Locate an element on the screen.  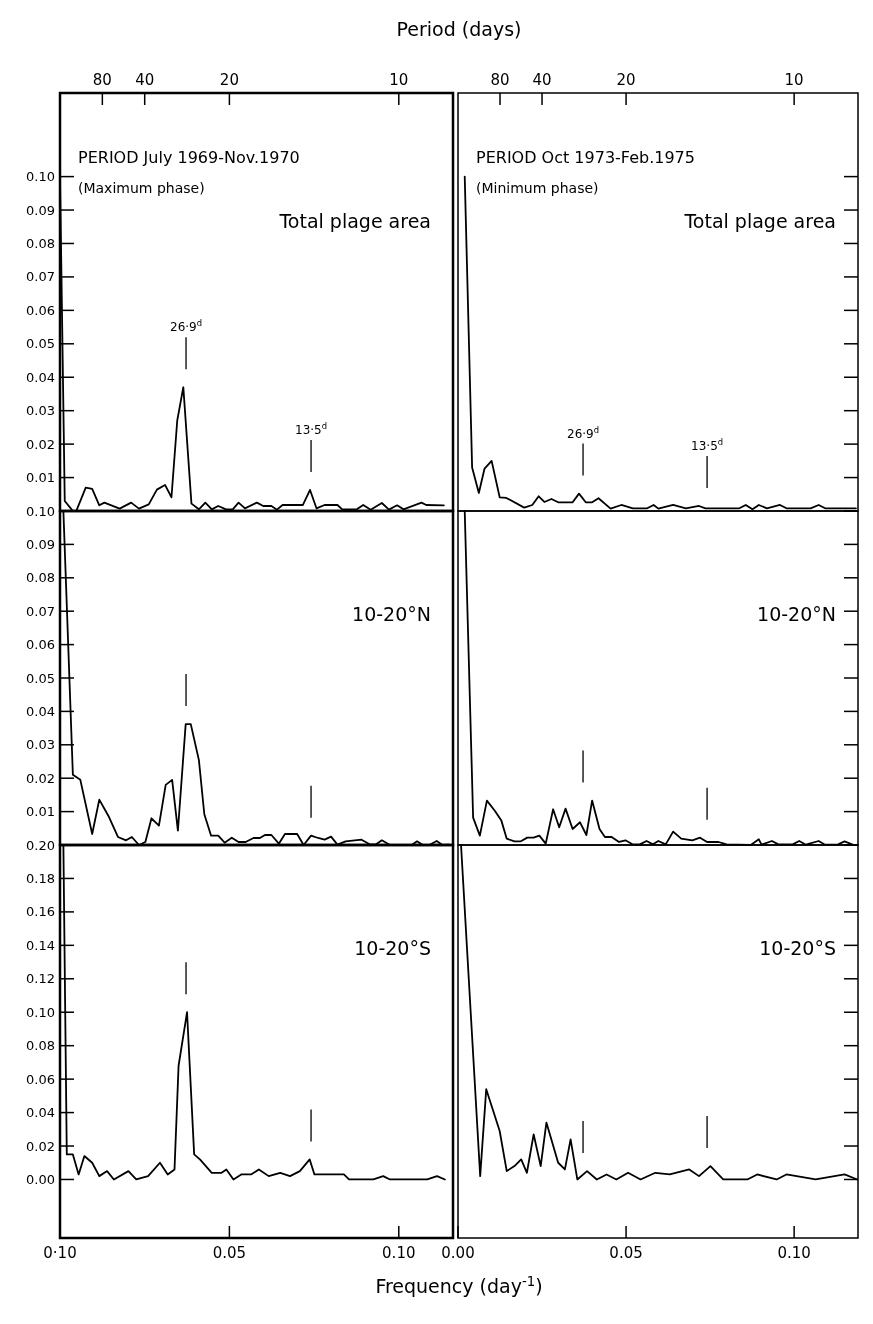
annotation: (Minimum phase) is located at coordinates (537, 188).